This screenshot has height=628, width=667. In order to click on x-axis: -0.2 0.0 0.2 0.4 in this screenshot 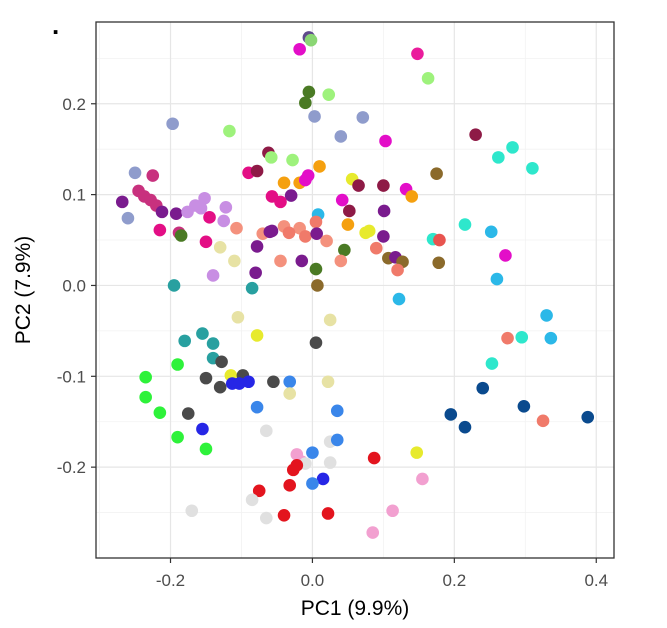, I will do `click(382, 574)`.